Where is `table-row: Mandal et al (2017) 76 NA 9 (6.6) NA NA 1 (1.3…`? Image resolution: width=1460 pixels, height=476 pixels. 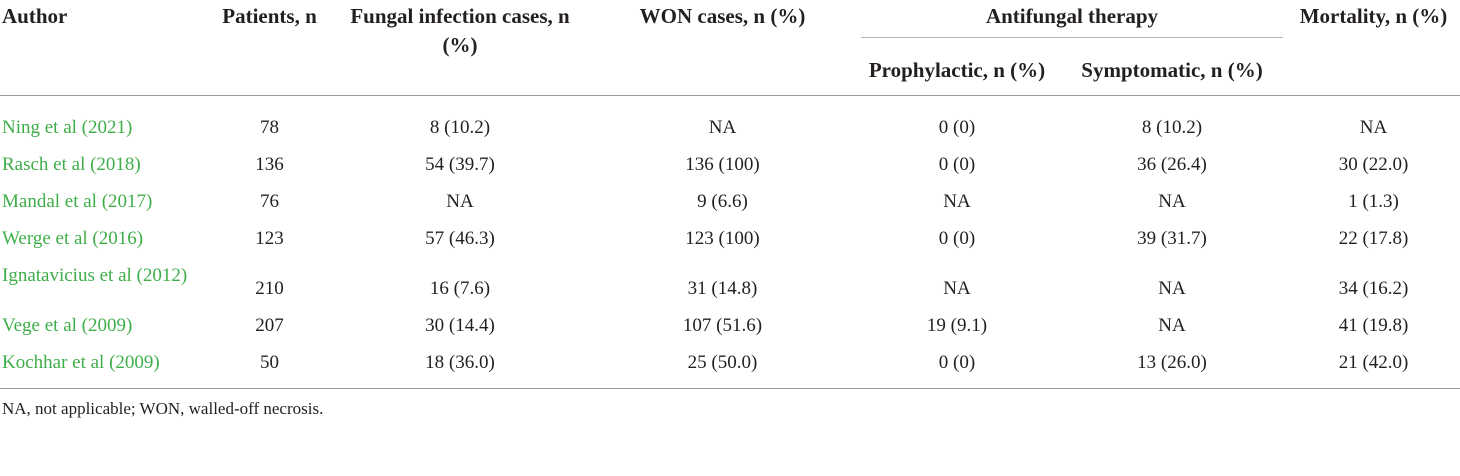 table-row: Mandal et al (2017) 76 NA 9 (6.6) NA NA 1 (1.3… is located at coordinates (730, 206).